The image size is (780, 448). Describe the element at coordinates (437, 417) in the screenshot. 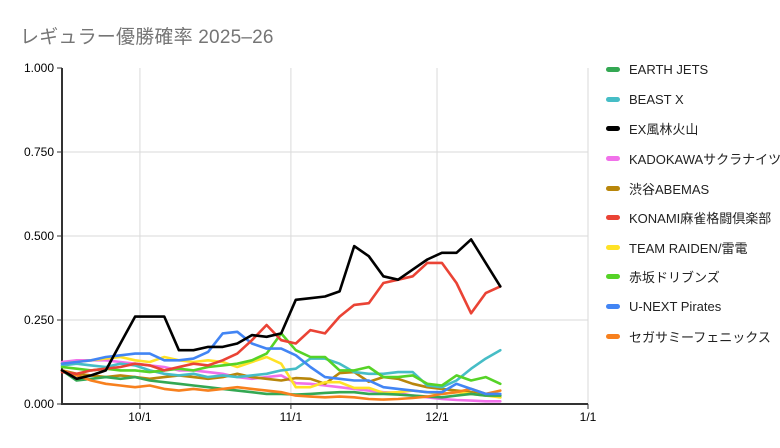

I see `x-tick-label: 12/1` at that location.